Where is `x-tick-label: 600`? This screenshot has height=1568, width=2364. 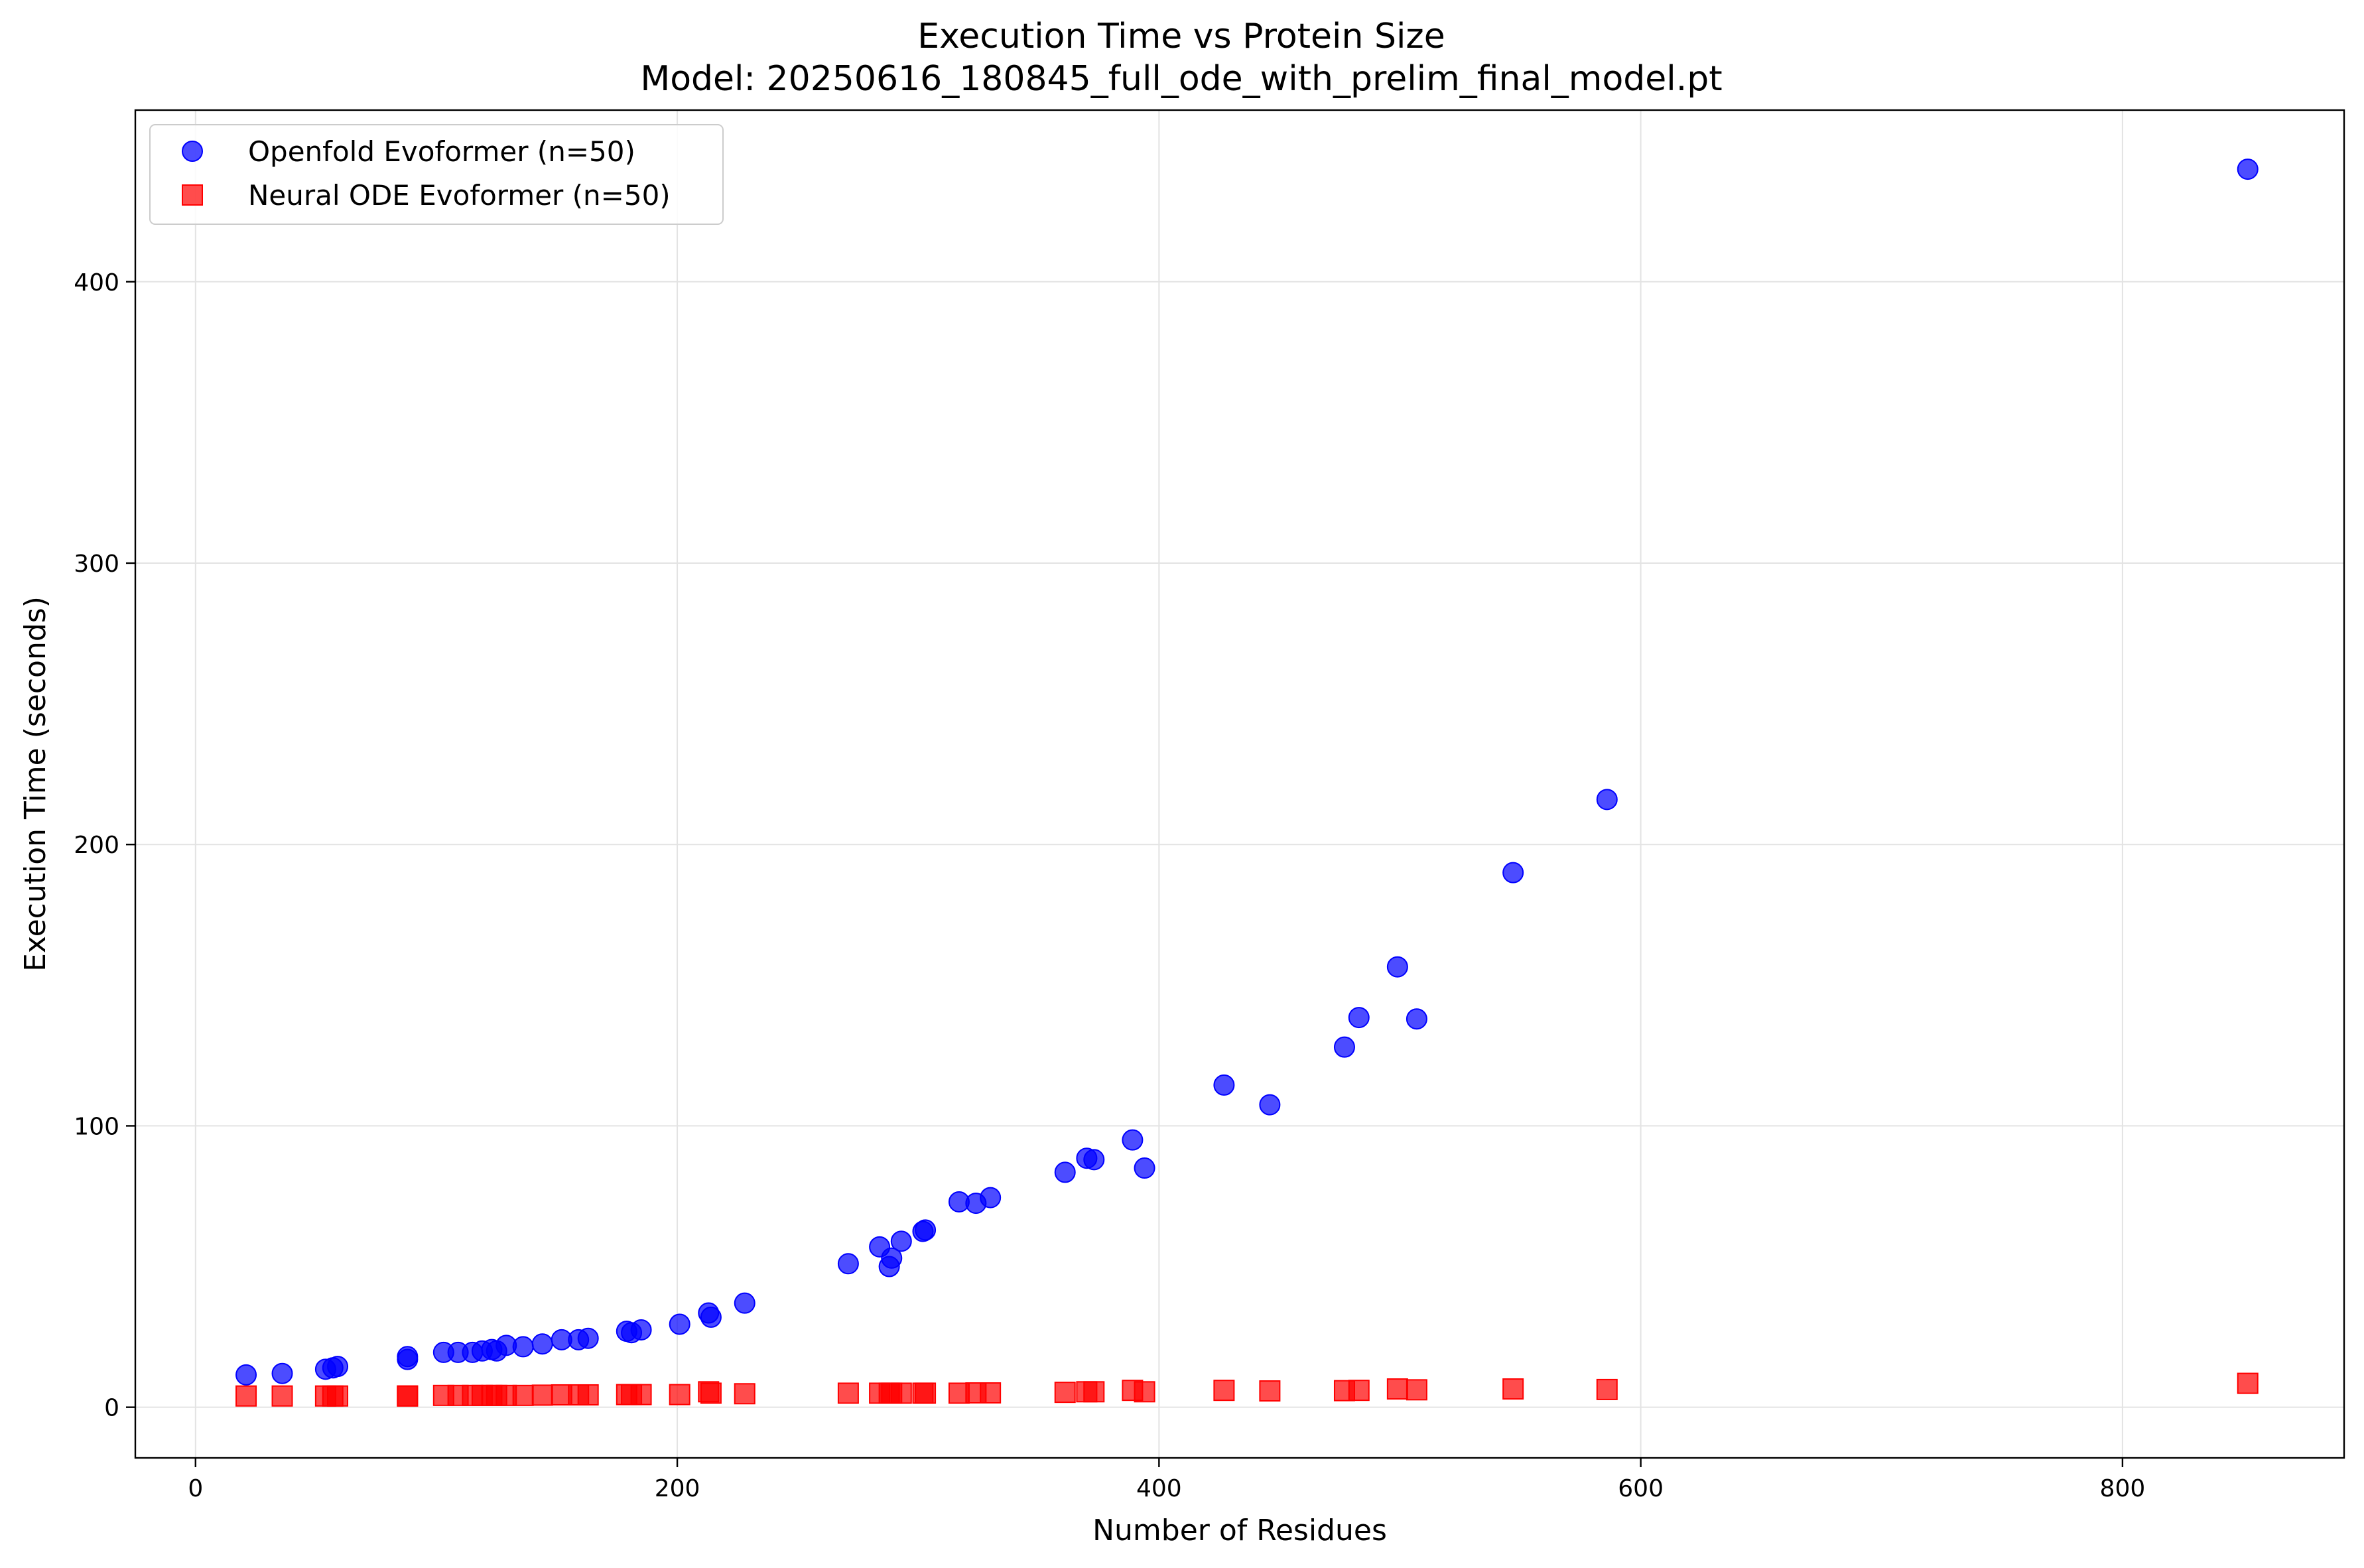 x-tick-label: 600 is located at coordinates (1641, 1488).